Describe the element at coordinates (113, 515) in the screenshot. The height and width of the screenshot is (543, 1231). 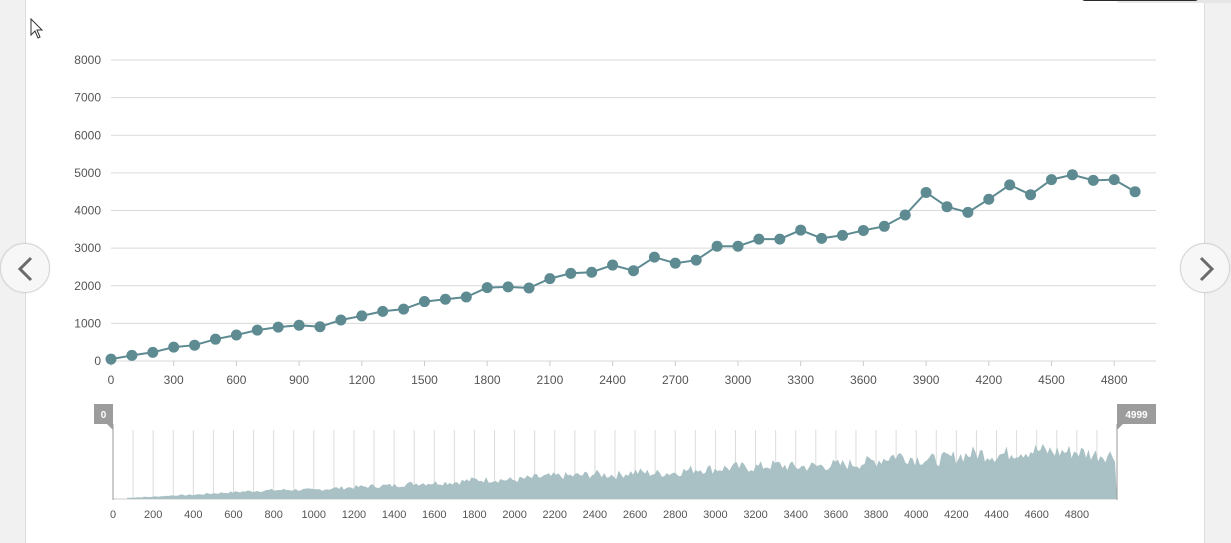
I see `navigator-x-tick-label: 0` at that location.